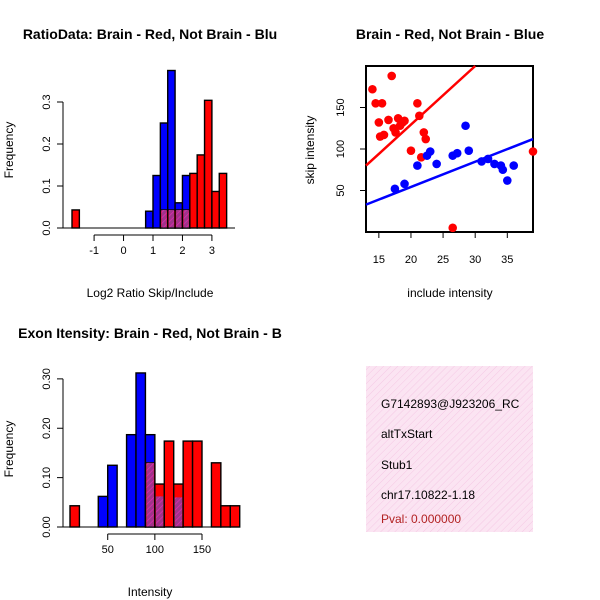 This screenshot has height=600, width=600. What do you see at coordinates (52, 453) in the screenshot?
I see `exon-intensity-y-axis: 0.00 0.10 0.20 0.30` at bounding box center [52, 453].